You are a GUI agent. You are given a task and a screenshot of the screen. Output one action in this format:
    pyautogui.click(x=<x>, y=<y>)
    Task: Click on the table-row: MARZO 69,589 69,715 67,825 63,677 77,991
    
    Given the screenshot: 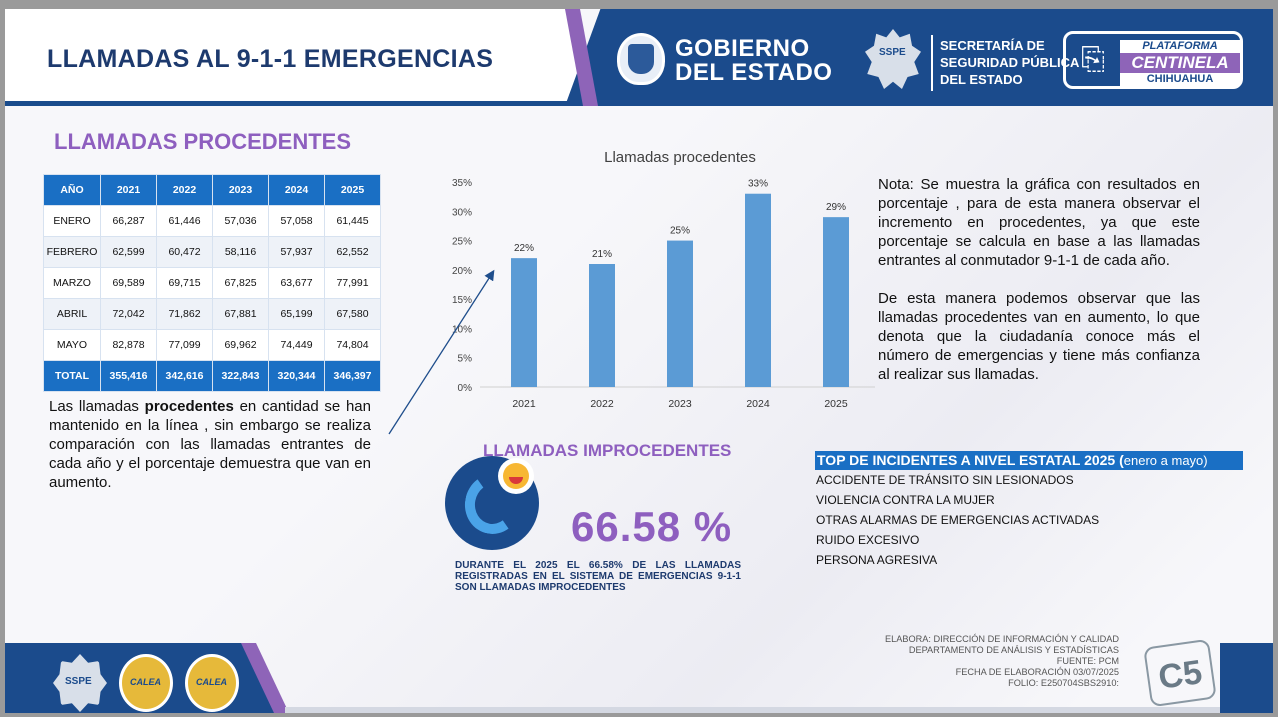 What is the action you would take?
    pyautogui.click(x=212, y=283)
    